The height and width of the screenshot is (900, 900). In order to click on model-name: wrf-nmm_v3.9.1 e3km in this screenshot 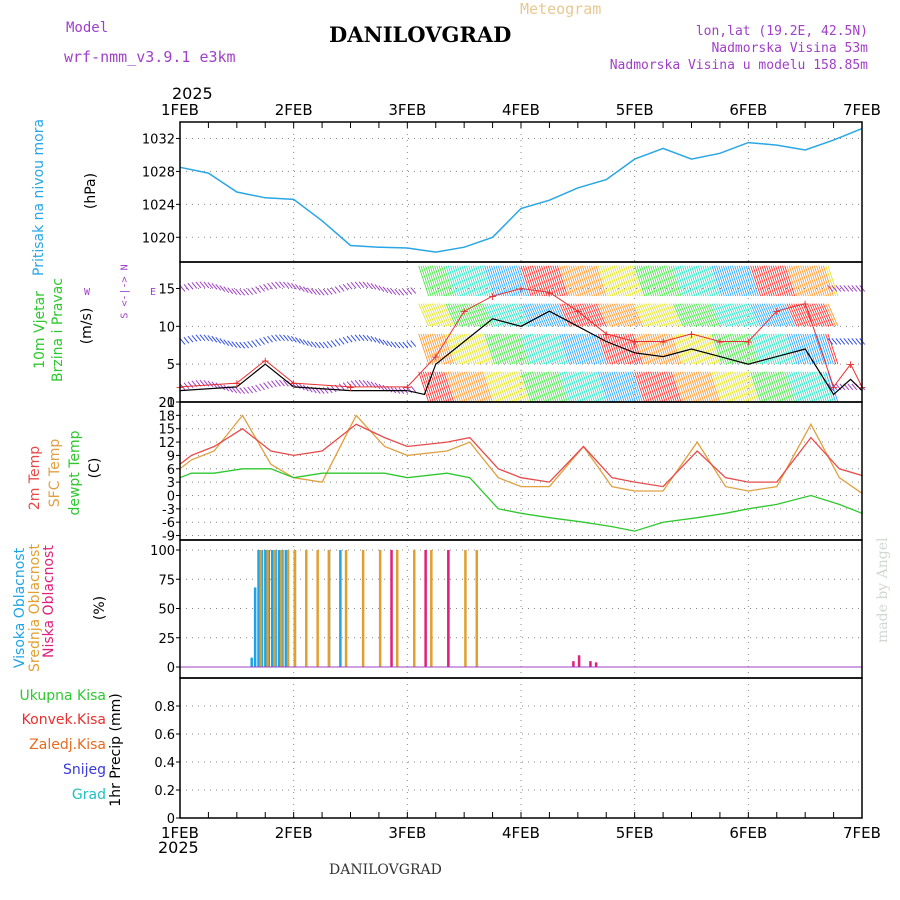, I will do `click(150, 57)`.